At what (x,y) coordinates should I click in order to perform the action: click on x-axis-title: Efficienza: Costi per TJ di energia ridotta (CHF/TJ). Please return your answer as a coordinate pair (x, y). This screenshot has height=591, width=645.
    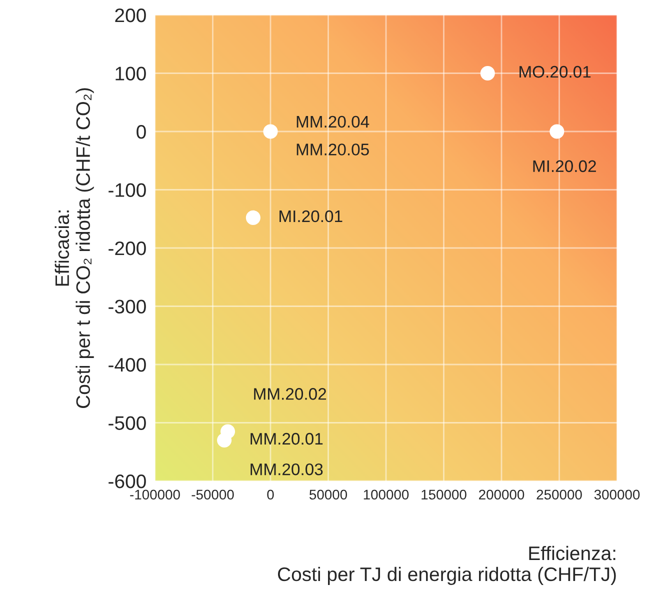
    Looking at the image, I should click on (447, 565).